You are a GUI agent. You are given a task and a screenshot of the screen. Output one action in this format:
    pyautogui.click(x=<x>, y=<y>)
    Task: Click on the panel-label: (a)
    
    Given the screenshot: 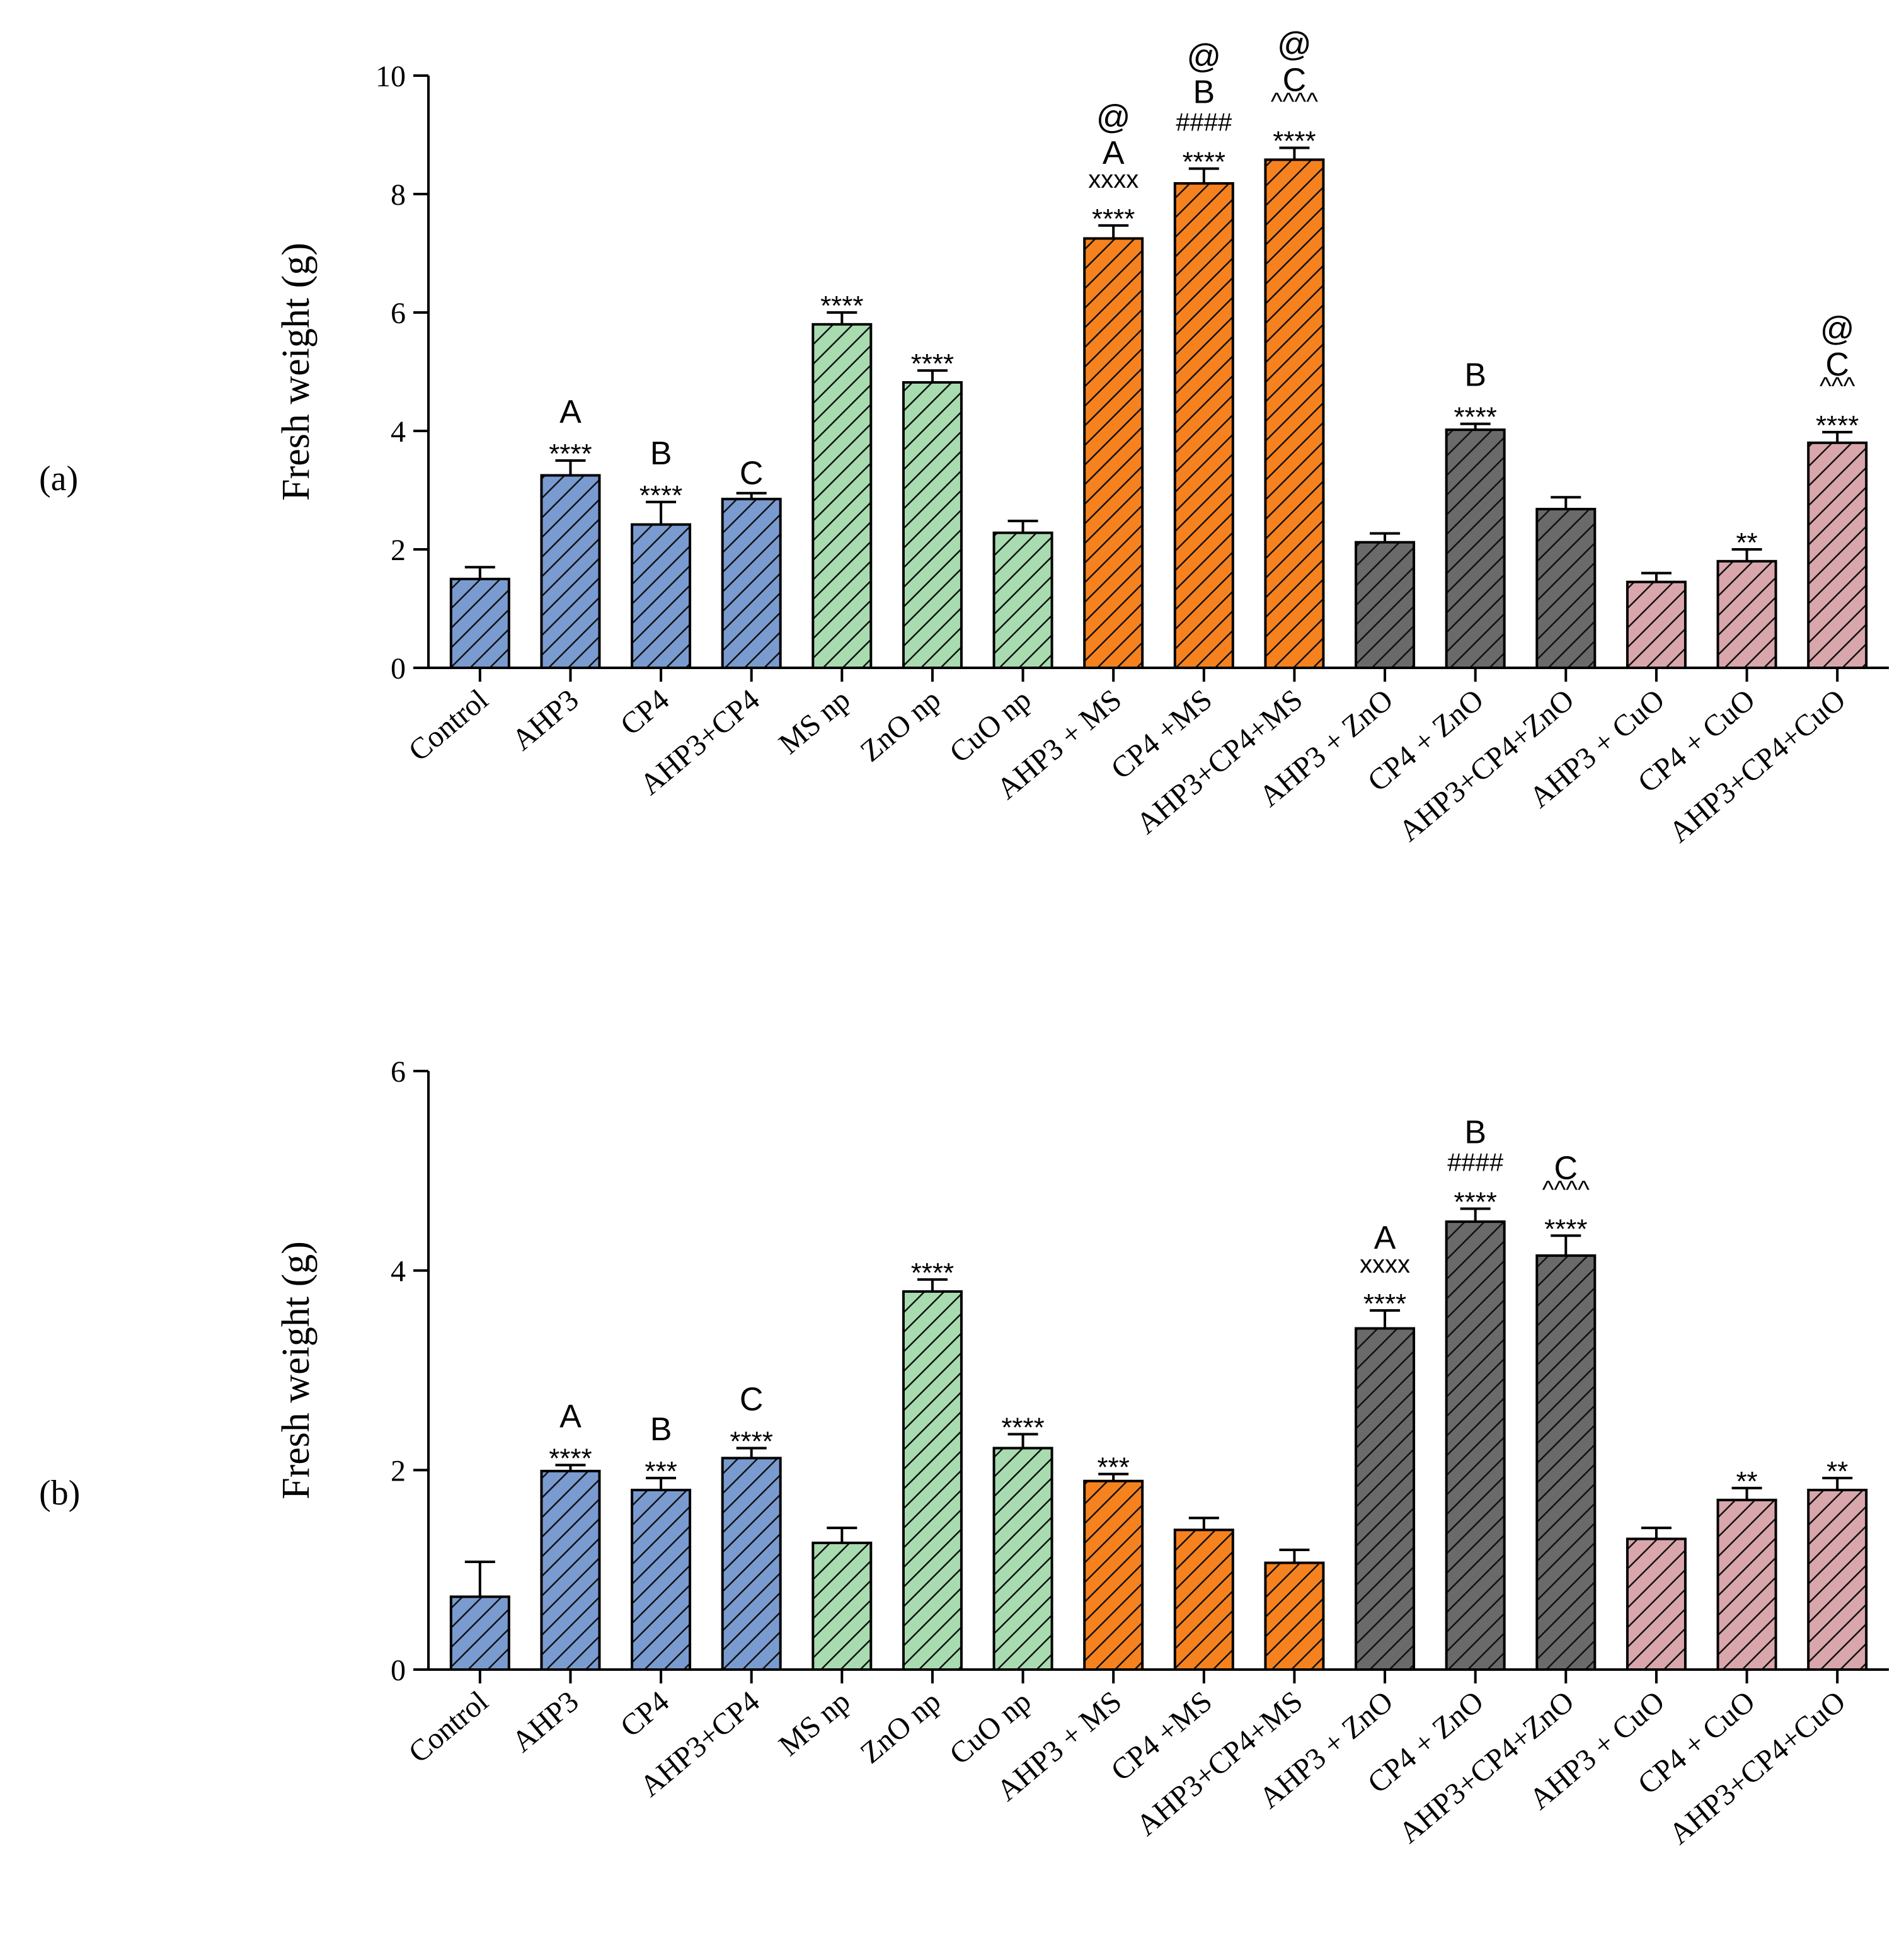 What is the action you would take?
    pyautogui.click(x=58, y=478)
    